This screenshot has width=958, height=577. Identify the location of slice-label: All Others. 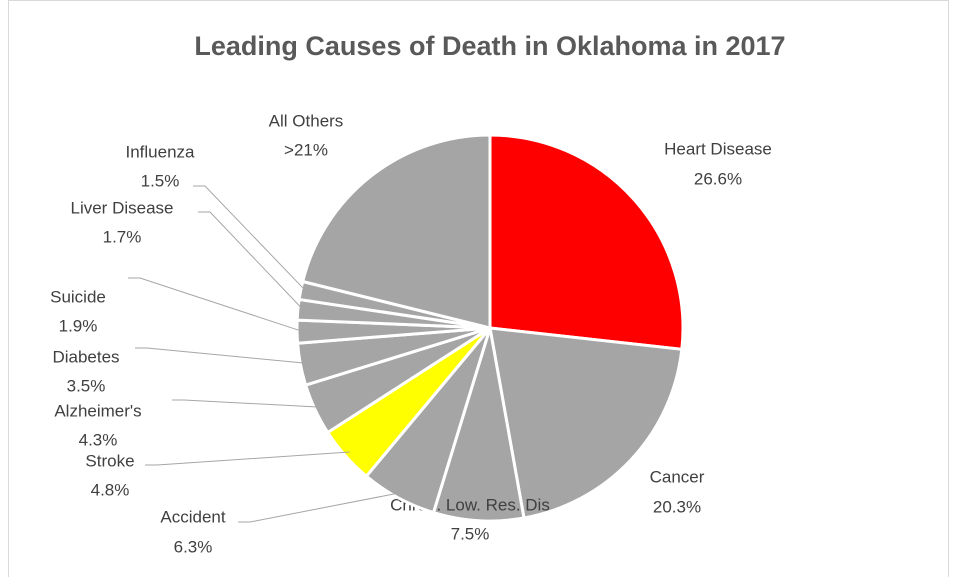
(306, 120).